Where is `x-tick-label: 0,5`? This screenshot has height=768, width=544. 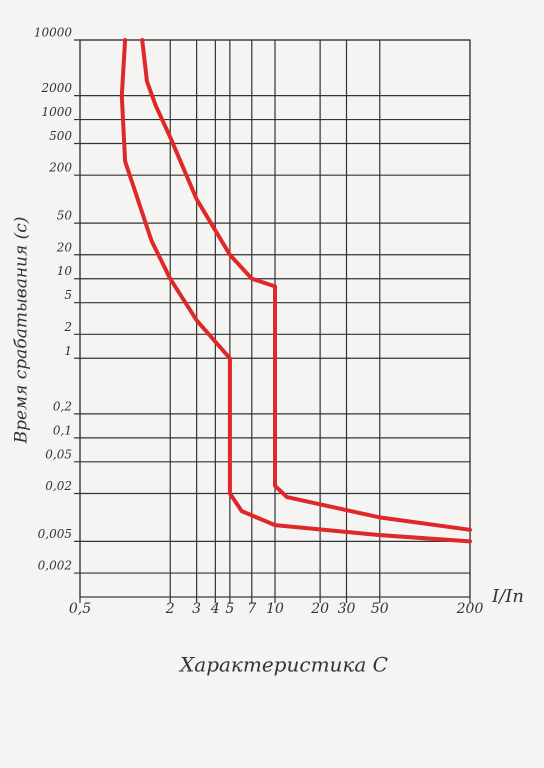 x-tick-label: 0,5 is located at coordinates (80, 609).